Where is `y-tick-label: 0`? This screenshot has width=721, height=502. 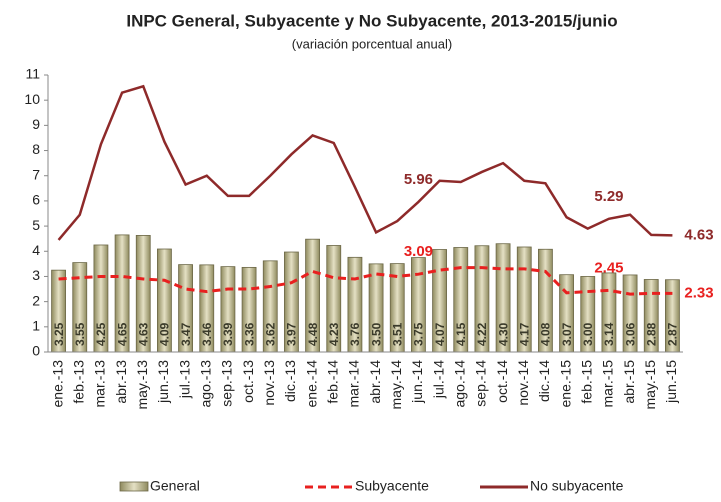 y-tick-label: 0 is located at coordinates (36, 351).